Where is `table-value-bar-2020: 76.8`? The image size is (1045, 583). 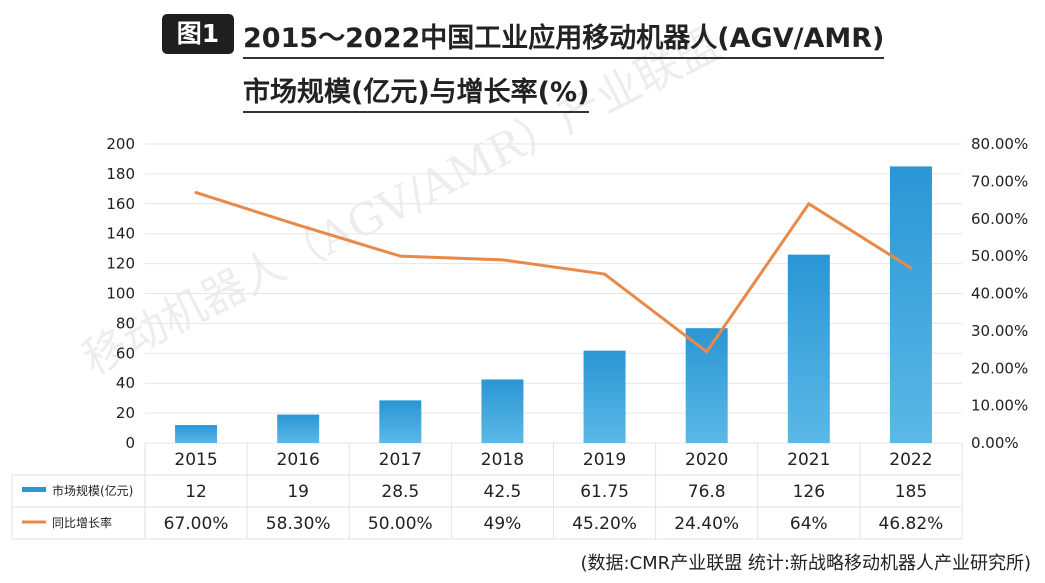
table-value-bar-2020: 76.8 is located at coordinates (707, 492).